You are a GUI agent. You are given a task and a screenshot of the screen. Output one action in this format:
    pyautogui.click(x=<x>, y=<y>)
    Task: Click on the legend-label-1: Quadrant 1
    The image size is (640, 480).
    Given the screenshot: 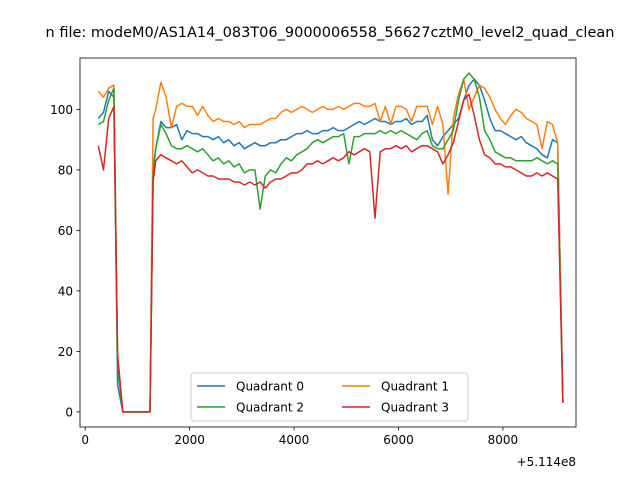 What is the action you would take?
    pyautogui.click(x=415, y=387)
    